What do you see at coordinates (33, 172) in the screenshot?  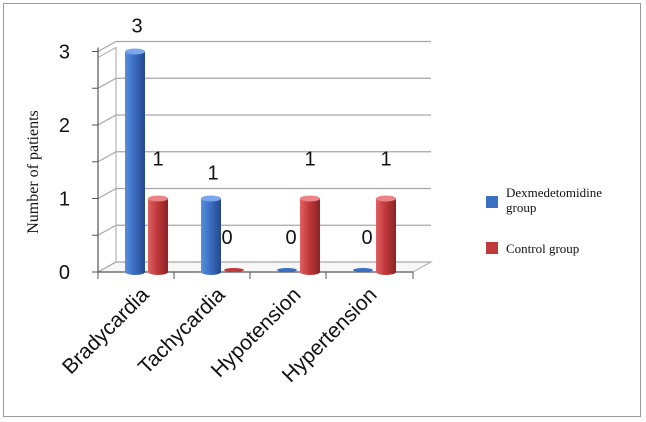 I see `y-axis-title: Number of patients` at bounding box center [33, 172].